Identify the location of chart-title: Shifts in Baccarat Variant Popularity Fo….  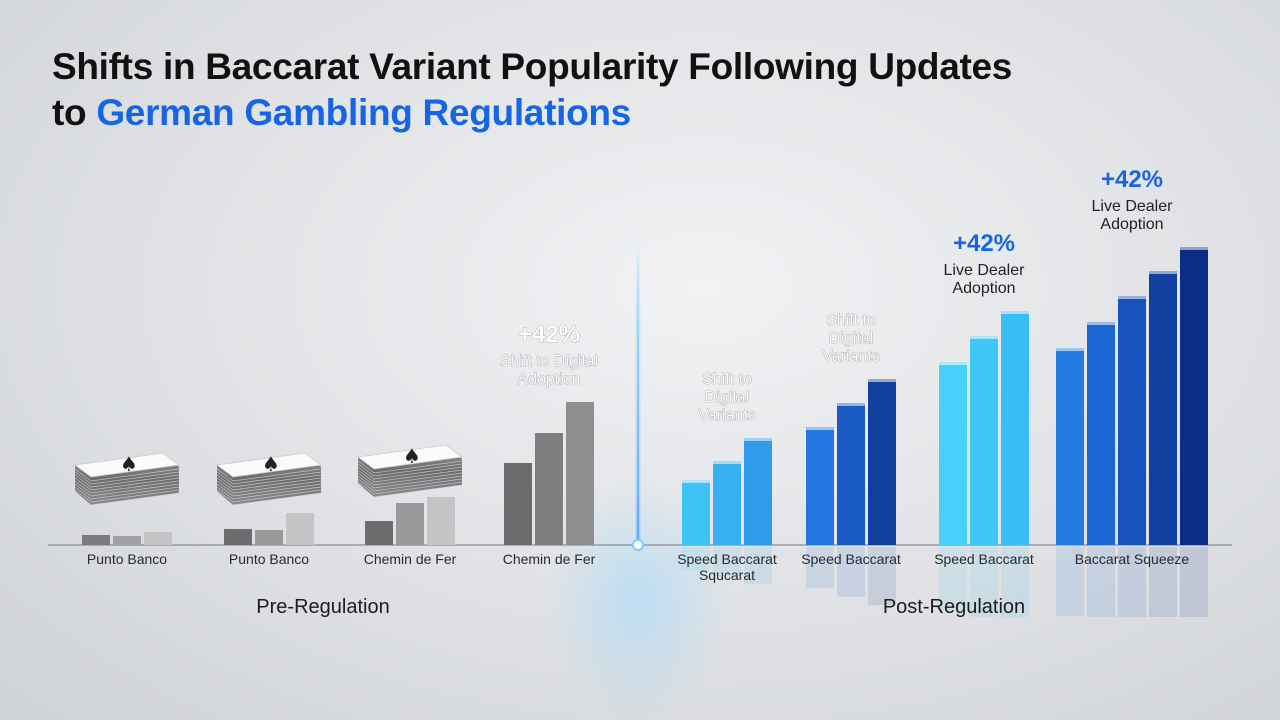
(532, 90).